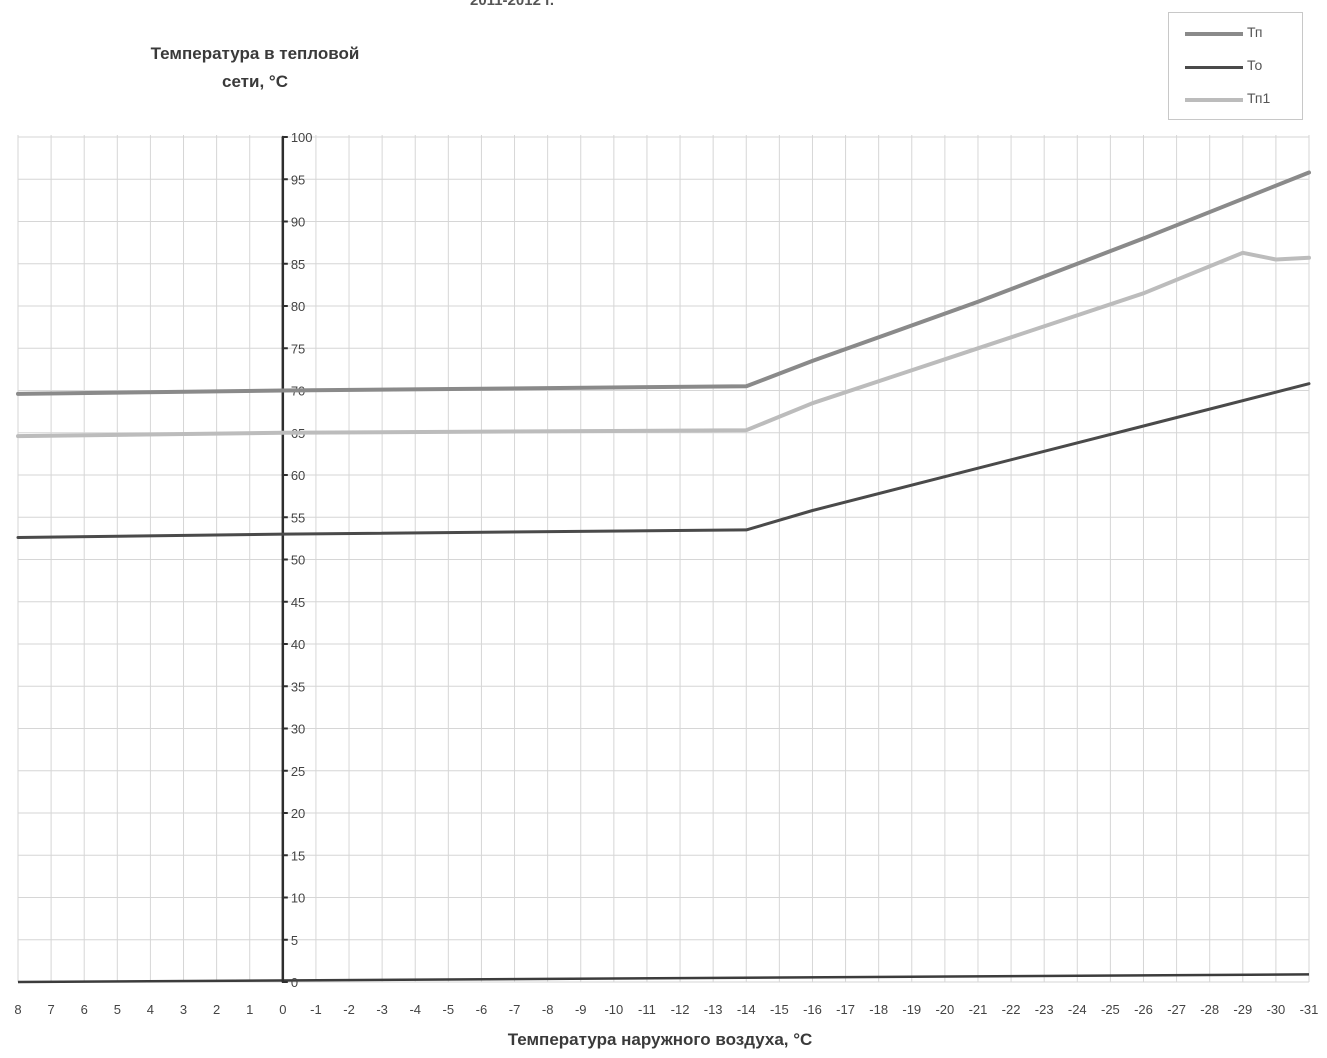 The width and height of the screenshot is (1327, 1058). Describe the element at coordinates (1209, 1009) in the screenshot. I see `x-tick-label: -28` at that location.